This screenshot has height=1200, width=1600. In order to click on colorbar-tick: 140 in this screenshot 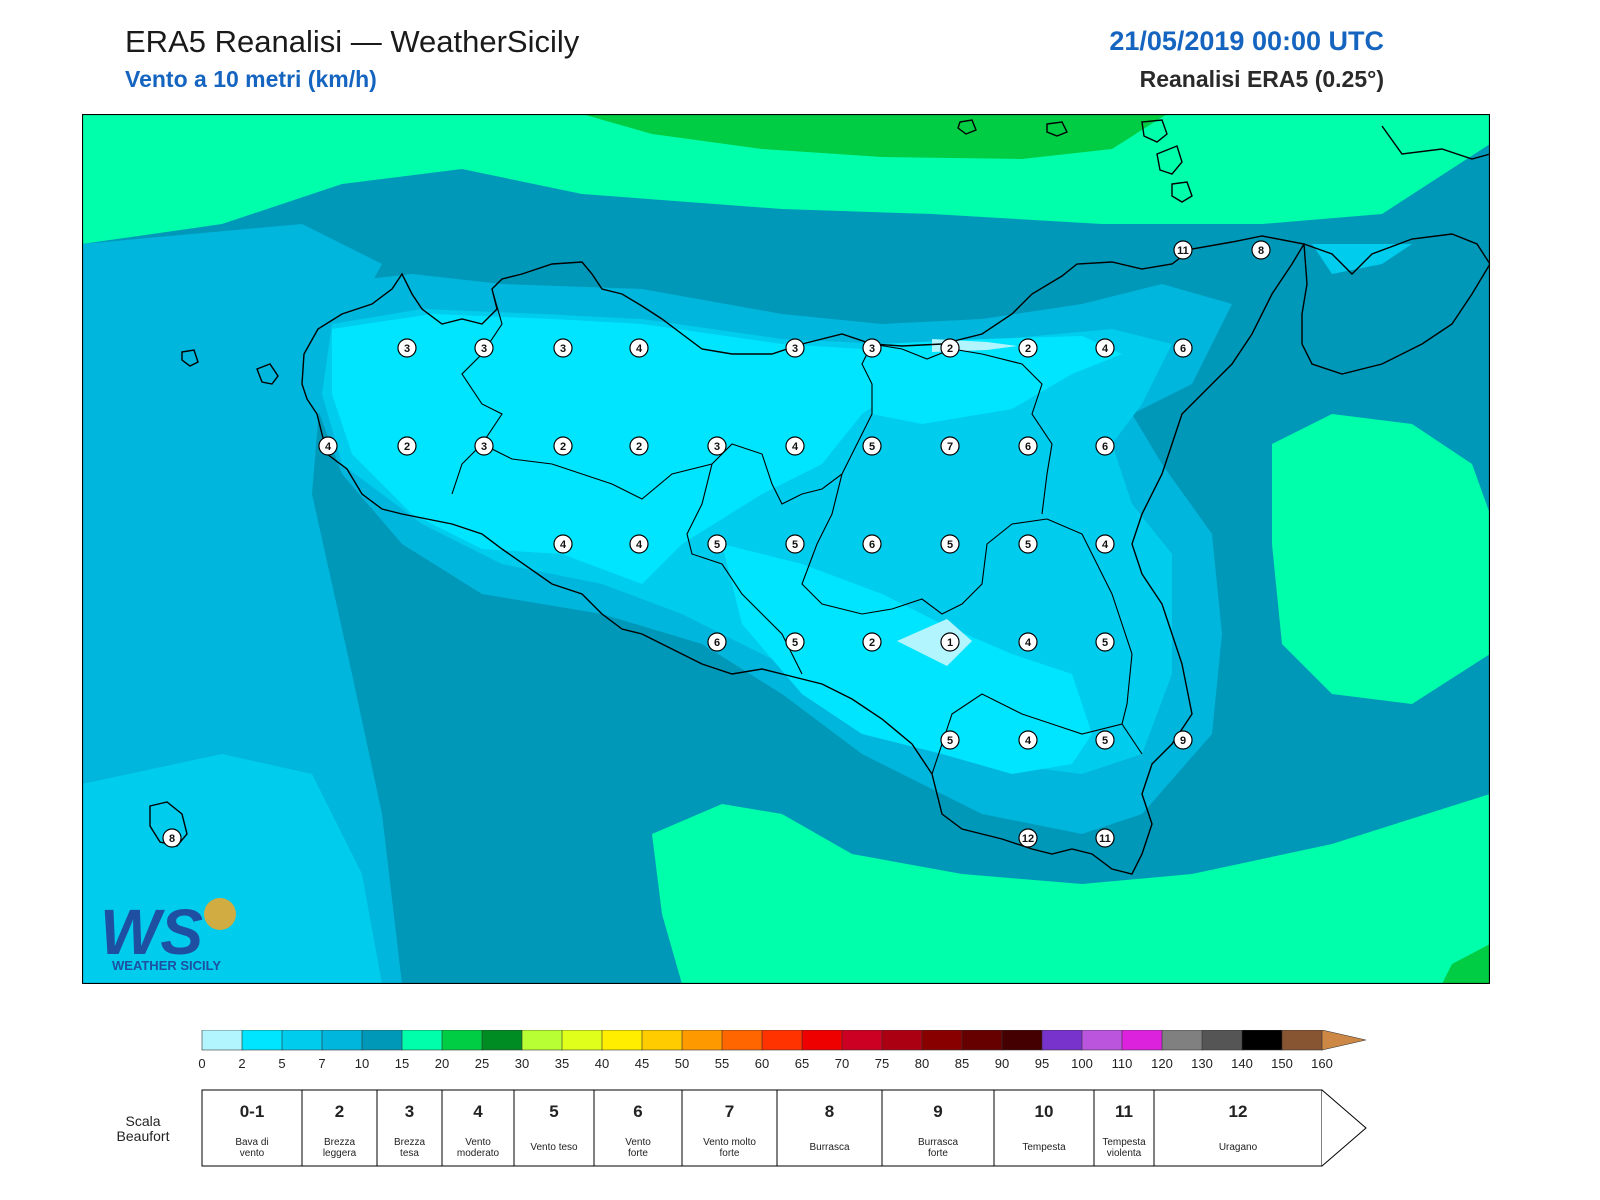, I will do `click(1242, 1063)`.